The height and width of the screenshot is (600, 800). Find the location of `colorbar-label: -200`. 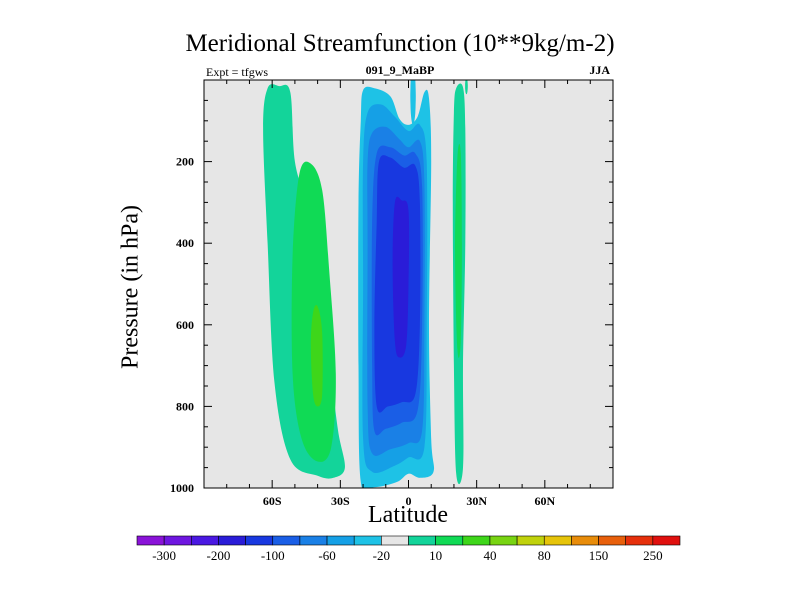

colorbar-label: -200 is located at coordinates (219, 555).